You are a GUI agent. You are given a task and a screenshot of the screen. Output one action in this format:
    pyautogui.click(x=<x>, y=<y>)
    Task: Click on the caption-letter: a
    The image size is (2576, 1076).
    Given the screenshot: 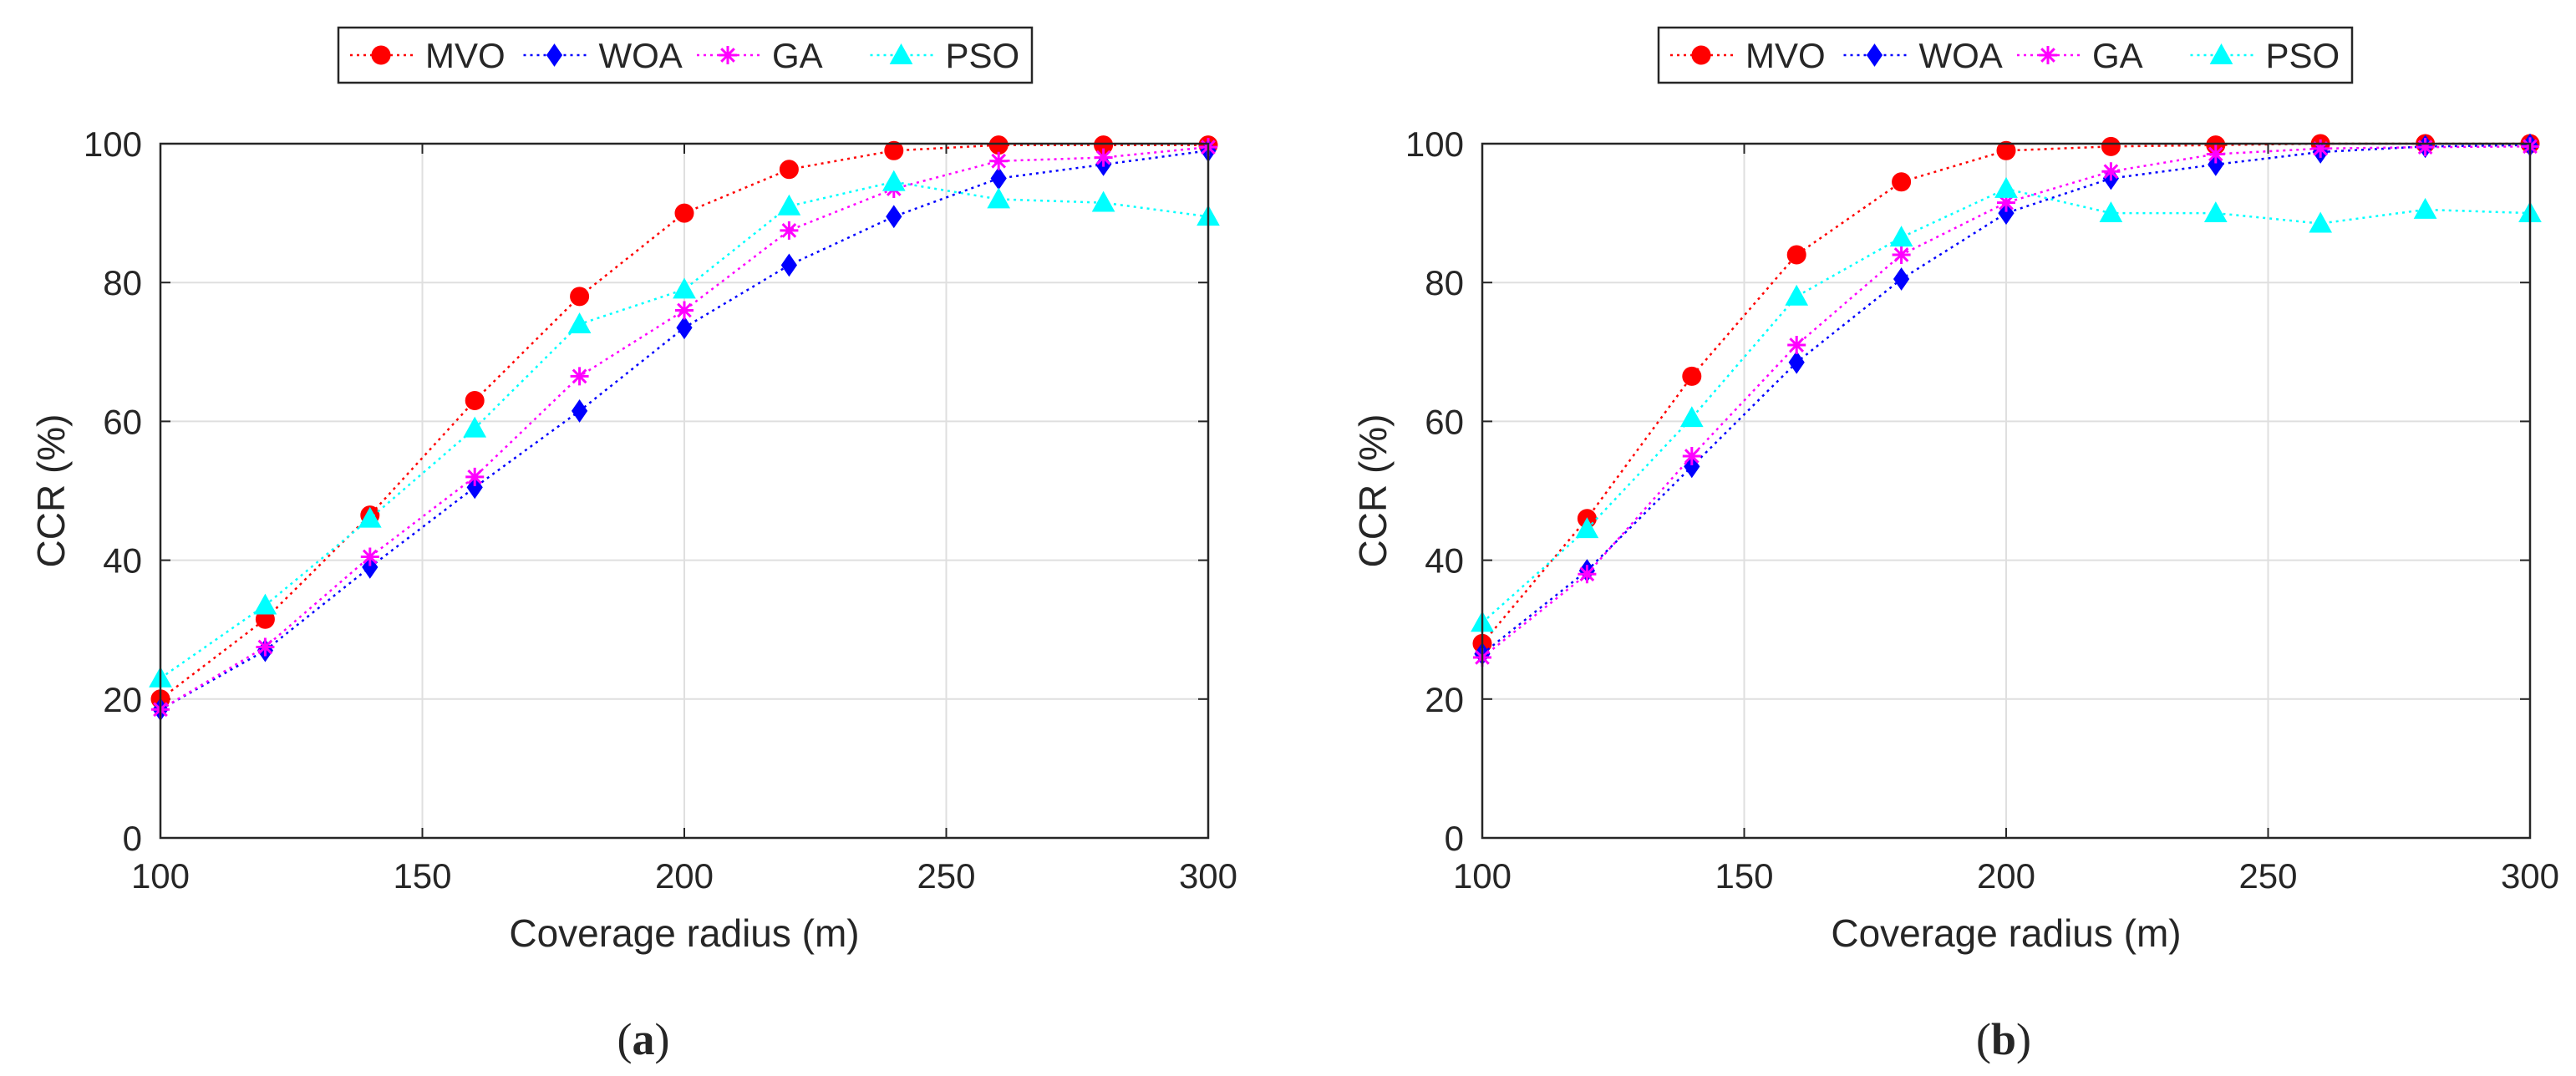 What is the action you would take?
    pyautogui.click(x=644, y=1039)
    